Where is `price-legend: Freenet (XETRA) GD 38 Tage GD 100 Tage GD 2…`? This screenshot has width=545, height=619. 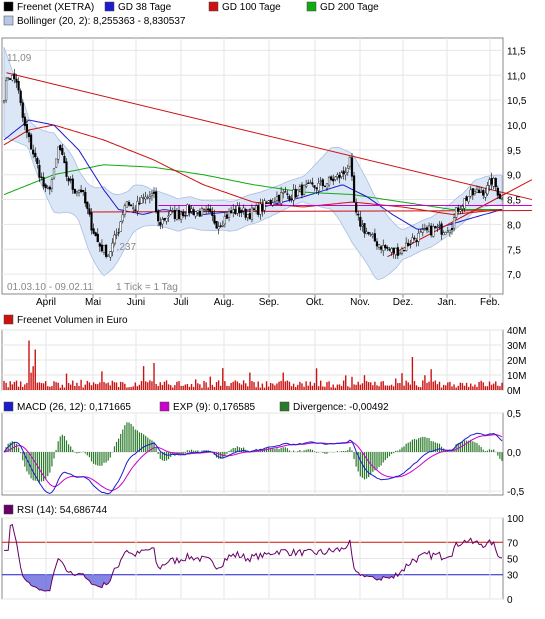
price-legend: Freenet (XETRA) GD 38 Tage GD 100 Tage GD 2… is located at coordinates (191, 14).